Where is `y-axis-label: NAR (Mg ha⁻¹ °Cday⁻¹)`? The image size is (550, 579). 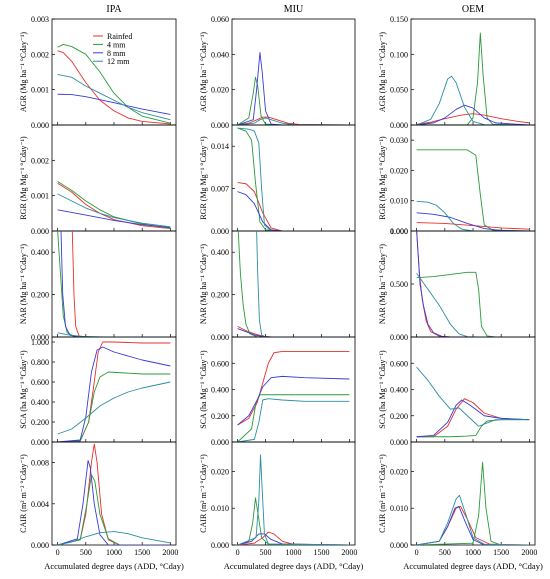 y-axis-label: NAR (Mg ha⁻¹ °Cday⁻¹) is located at coordinates (23, 284).